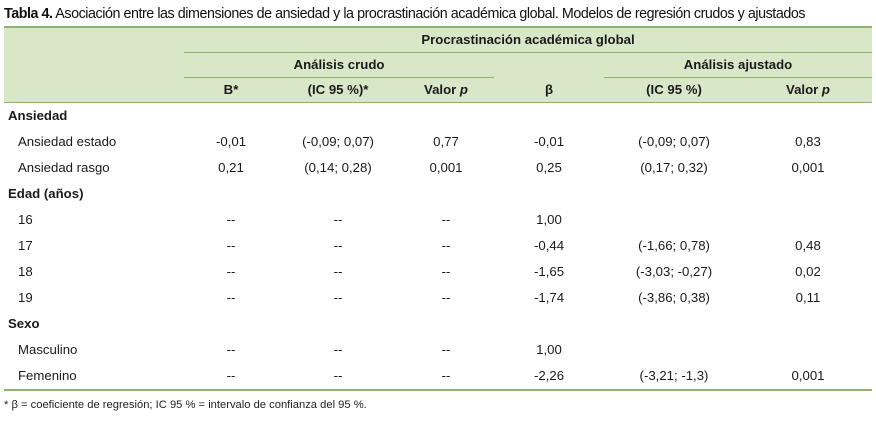 This screenshot has height=428, width=876. I want to click on row-label: Ansiedad rasgo, so click(64, 167).